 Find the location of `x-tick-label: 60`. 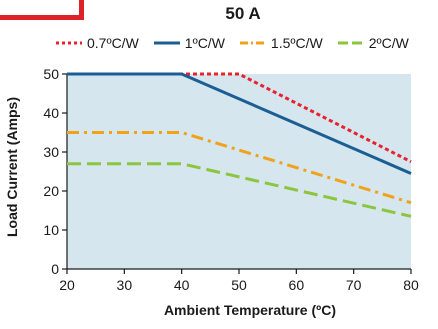

x-tick-label: 60 is located at coordinates (297, 285).